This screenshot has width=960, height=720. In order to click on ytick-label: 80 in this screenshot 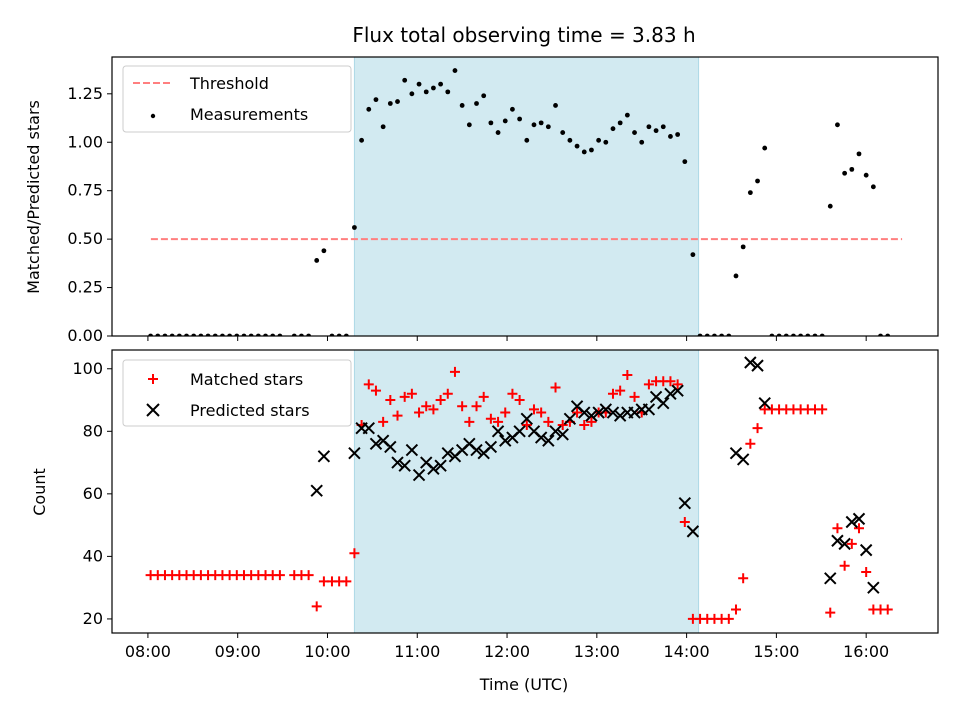, I will do `click(93, 430)`.